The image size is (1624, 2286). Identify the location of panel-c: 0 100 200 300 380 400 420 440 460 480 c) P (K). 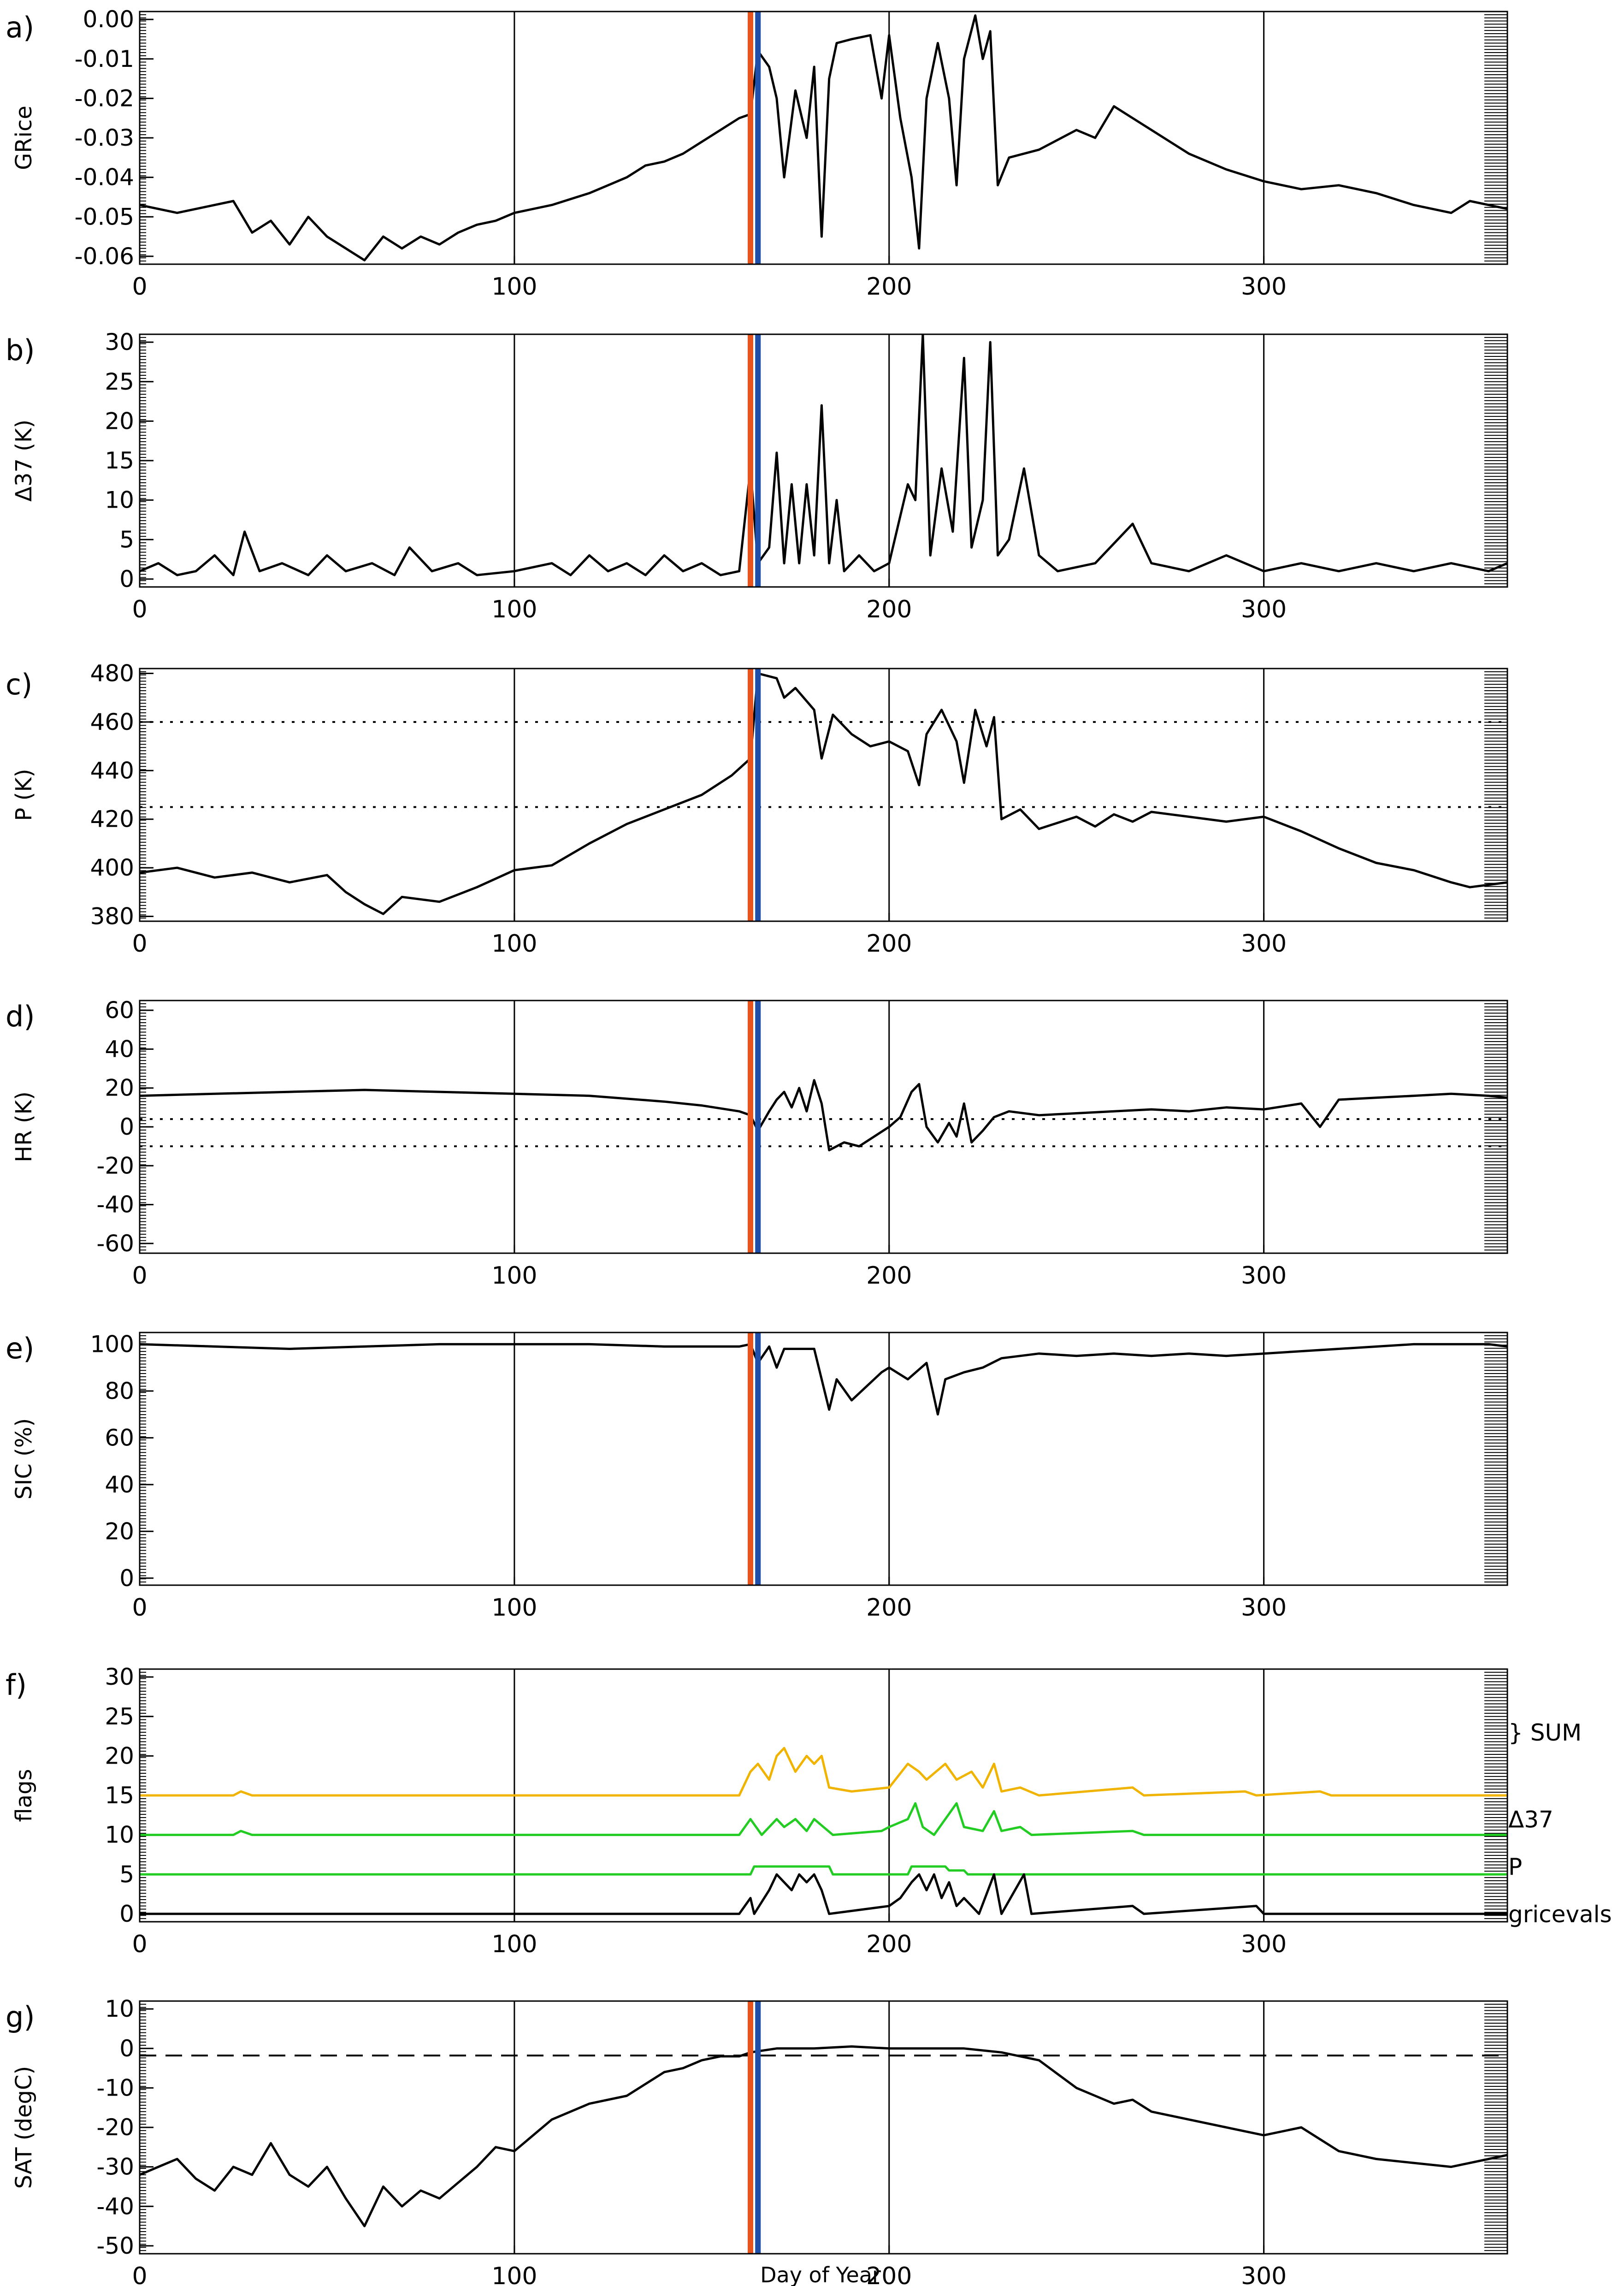
(757, 809).